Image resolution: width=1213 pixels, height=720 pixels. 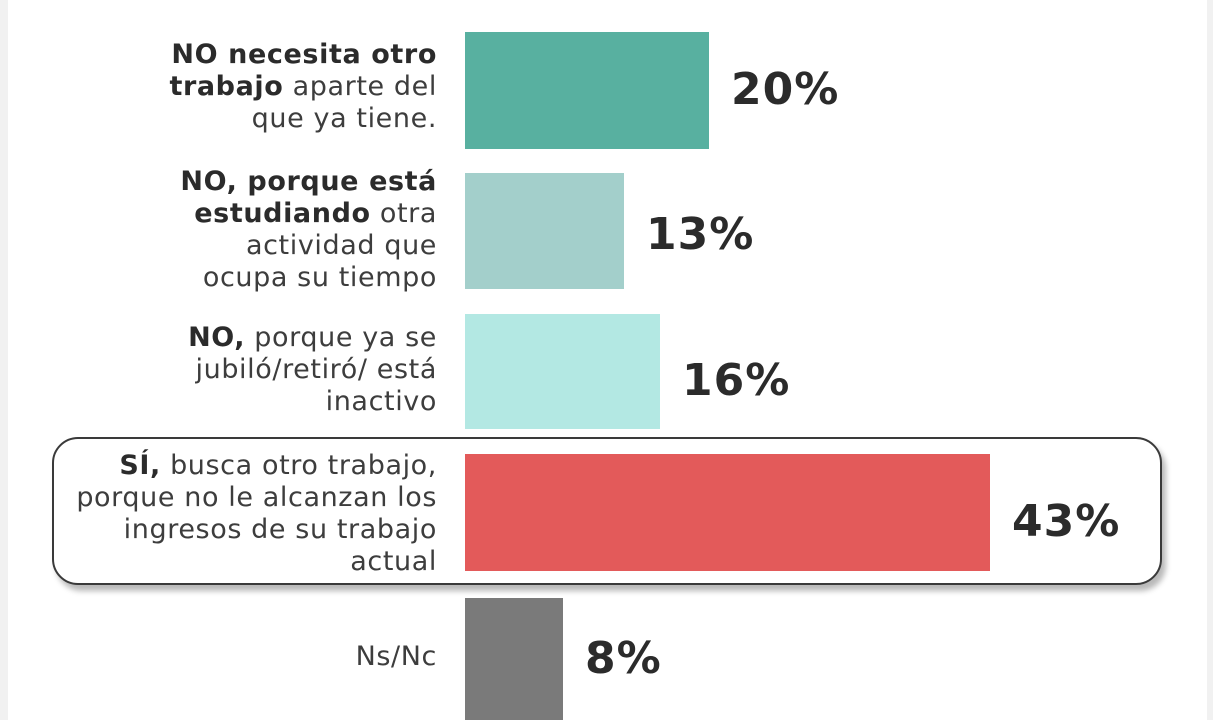 I want to click on category-label-bold: SÍ,, so click(x=140, y=465).